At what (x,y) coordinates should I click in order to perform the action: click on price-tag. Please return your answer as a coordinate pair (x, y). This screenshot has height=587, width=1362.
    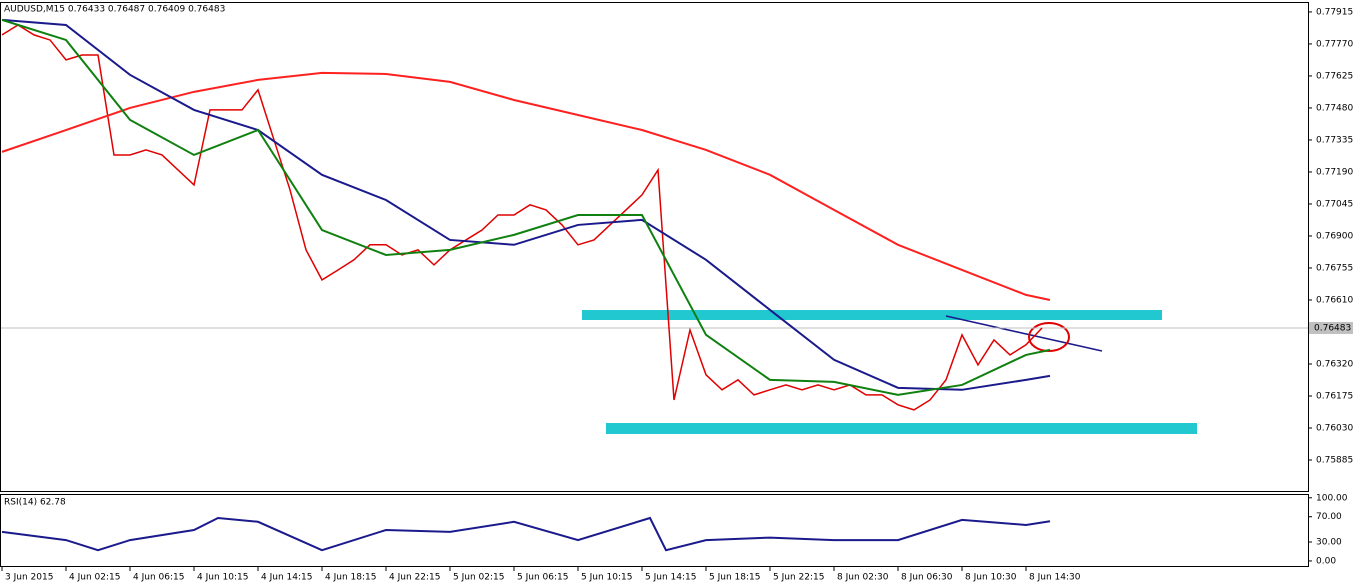
    Looking at the image, I should click on (1331, 328).